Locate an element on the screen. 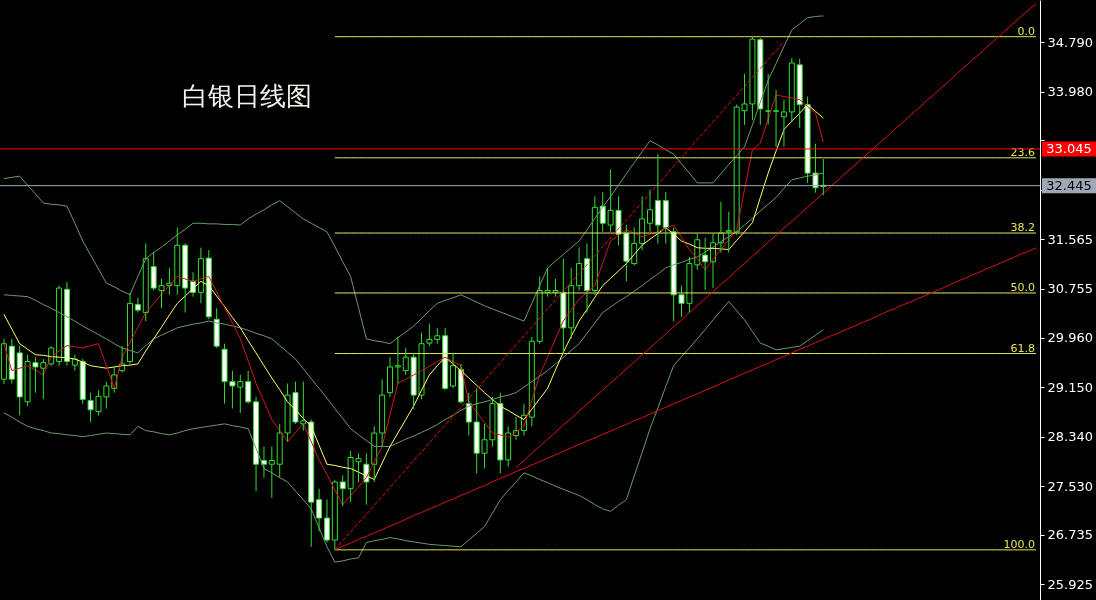  series-label: 0.0 is located at coordinates (1026, 31).